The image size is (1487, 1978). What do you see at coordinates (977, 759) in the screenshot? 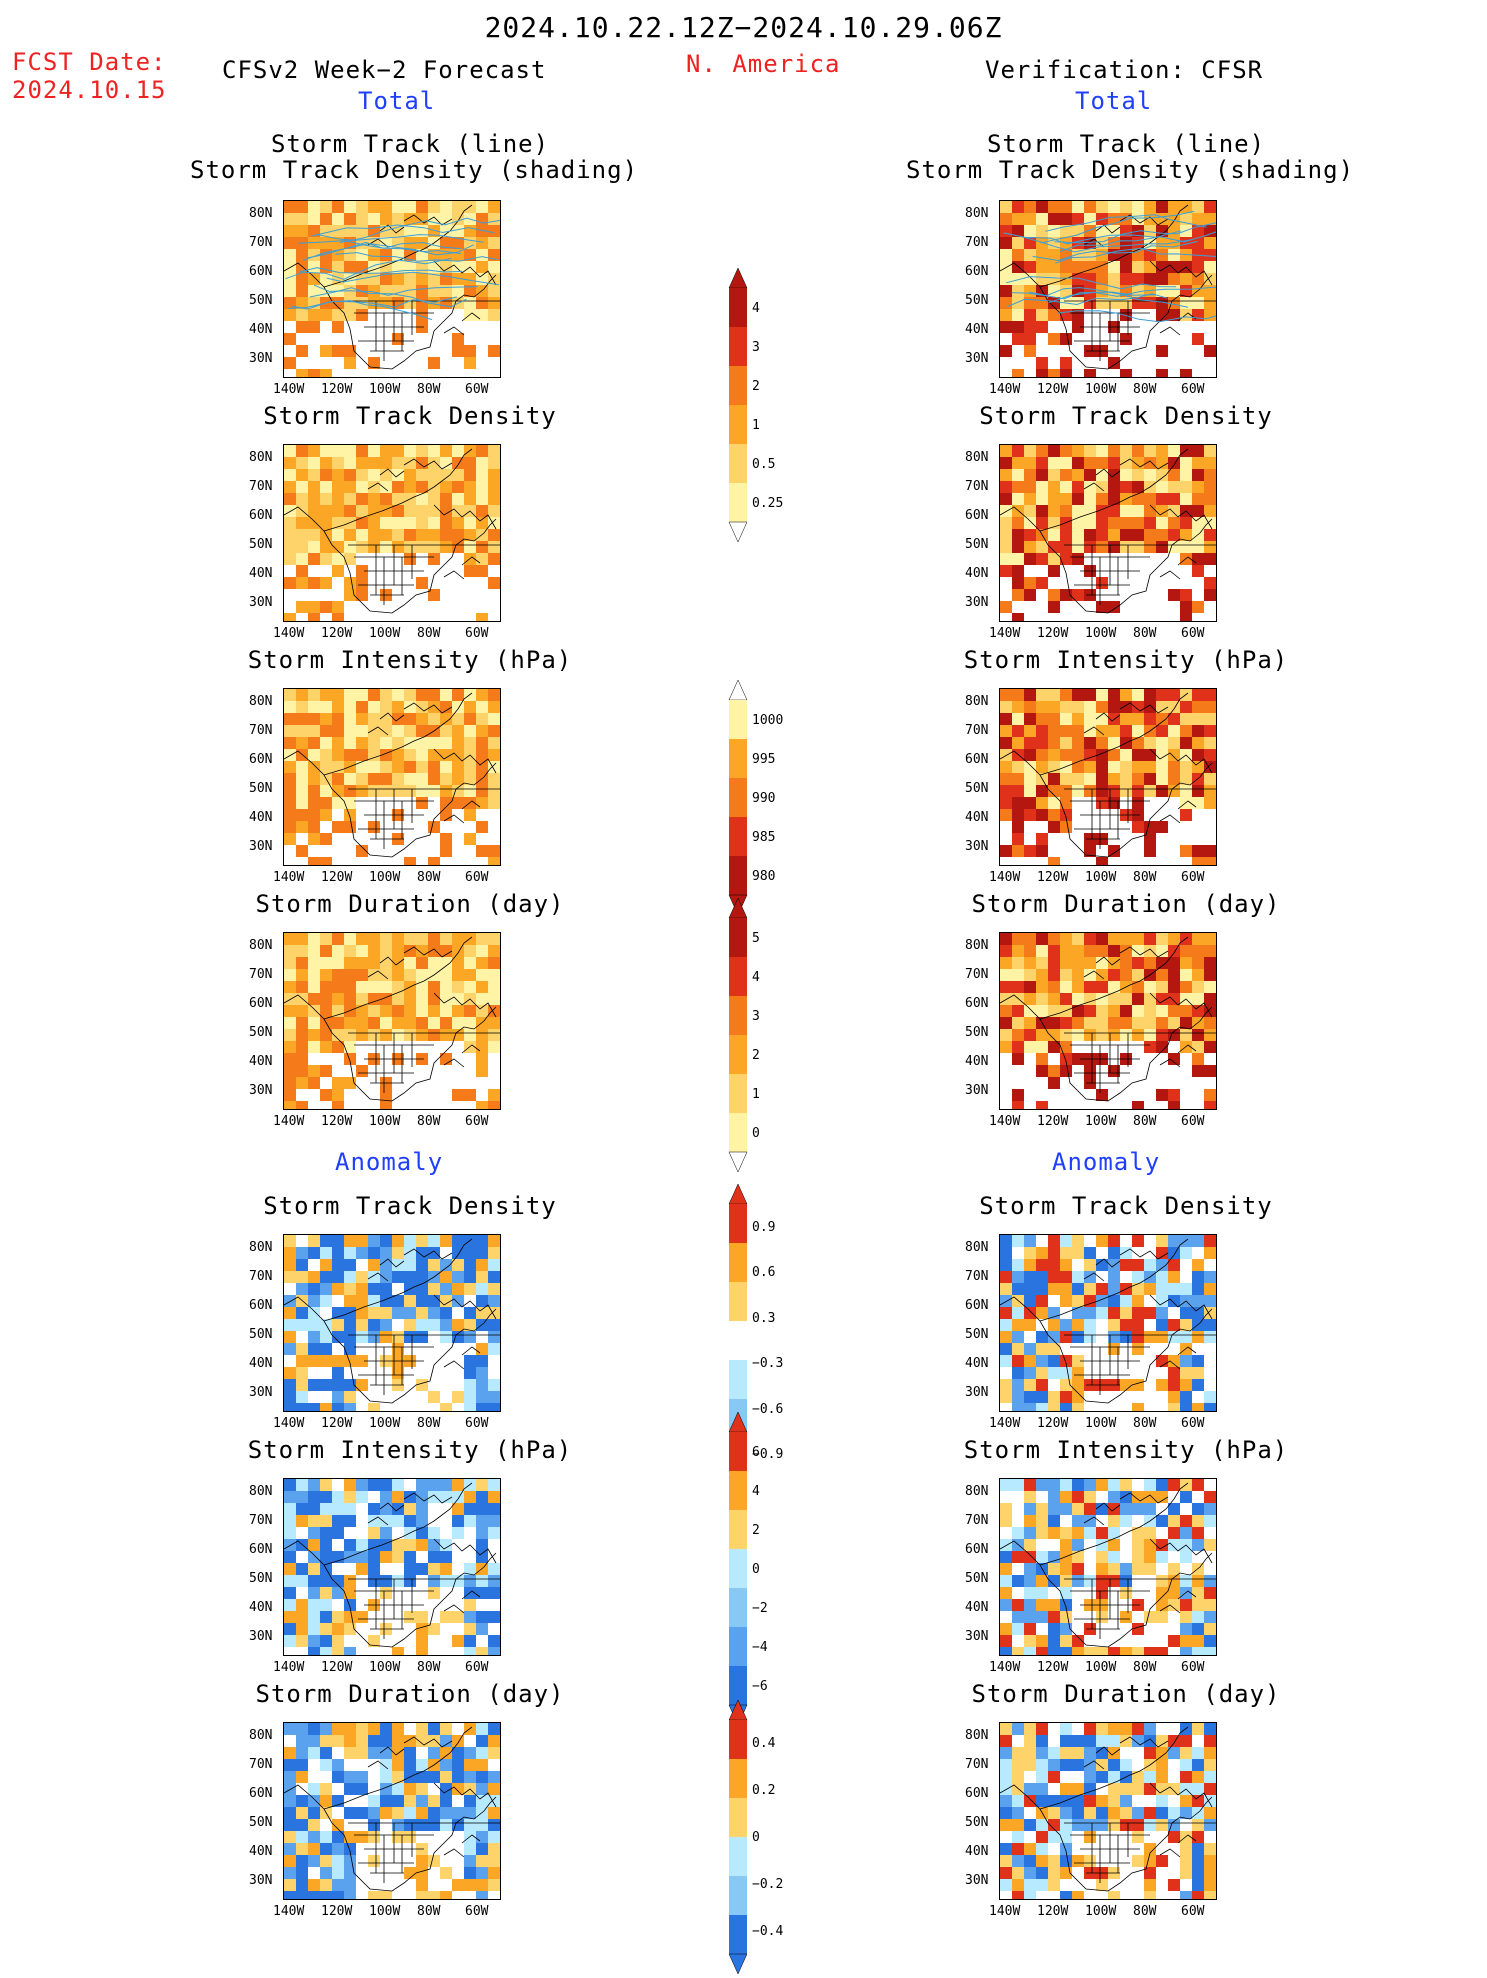
I see `lat-tick-label: 60N` at bounding box center [977, 759].